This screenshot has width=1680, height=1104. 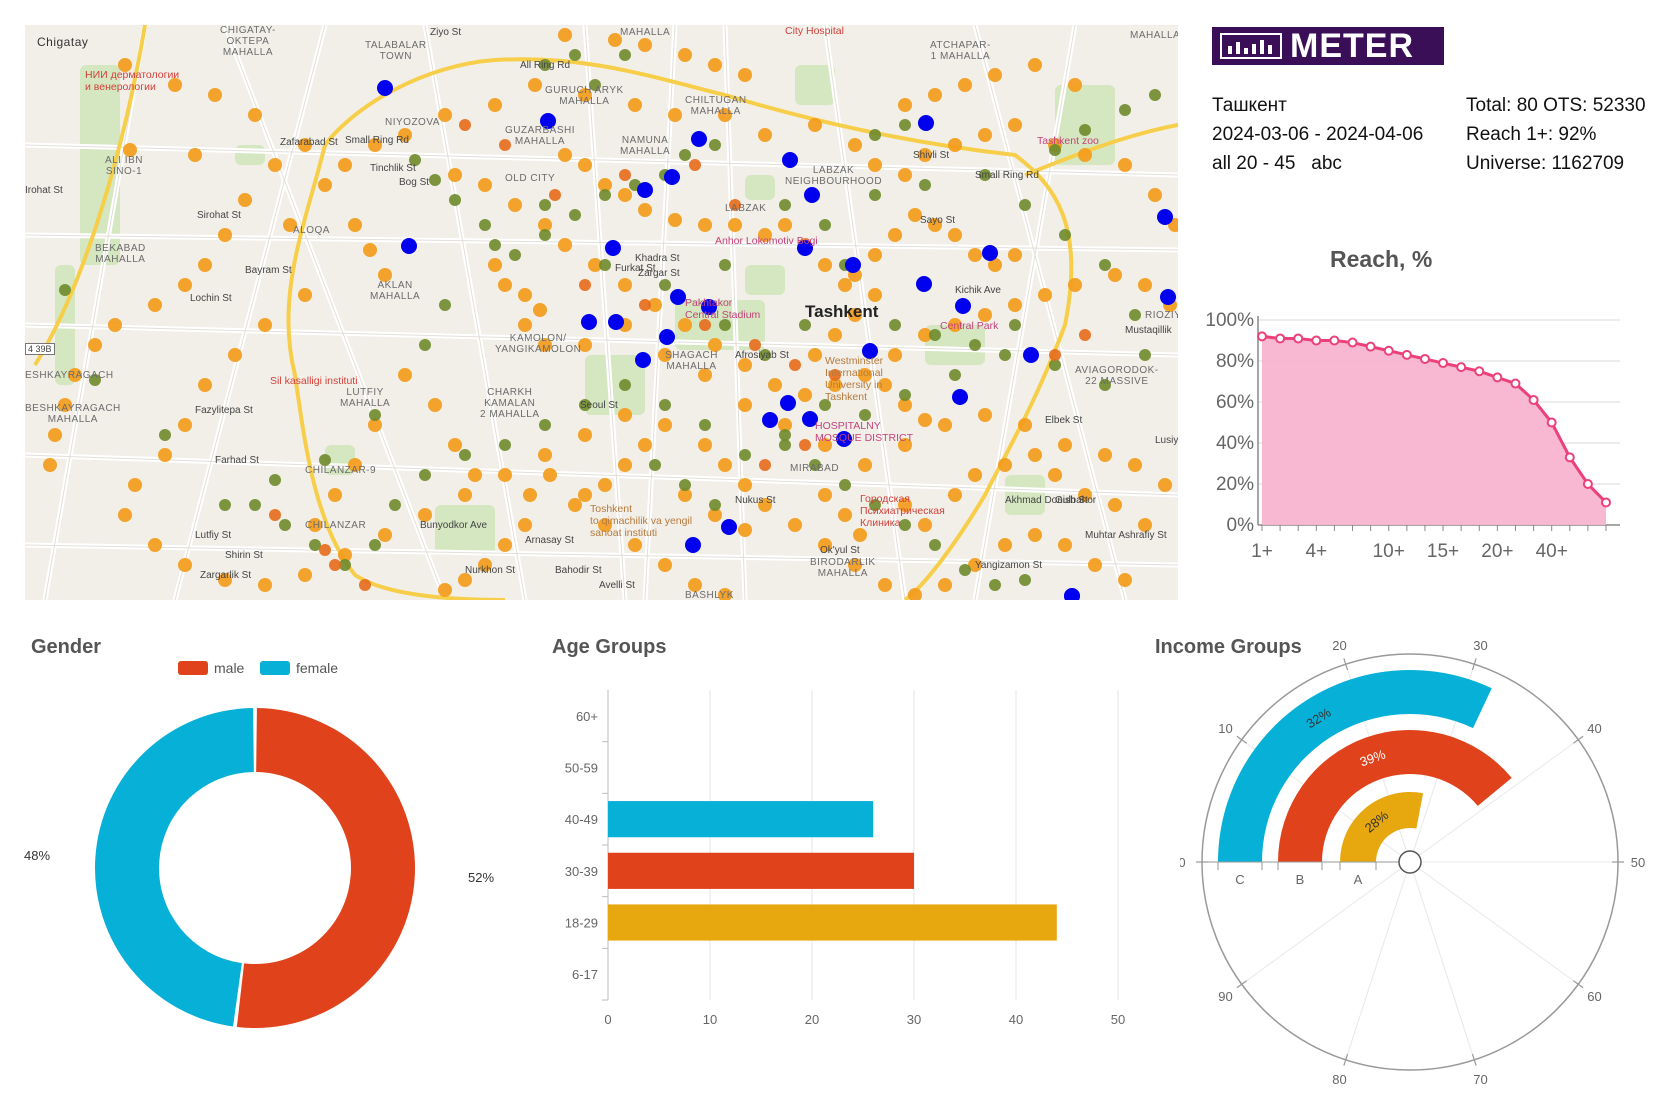 I want to click on age-y-tick: 60+, so click(x=587, y=716).